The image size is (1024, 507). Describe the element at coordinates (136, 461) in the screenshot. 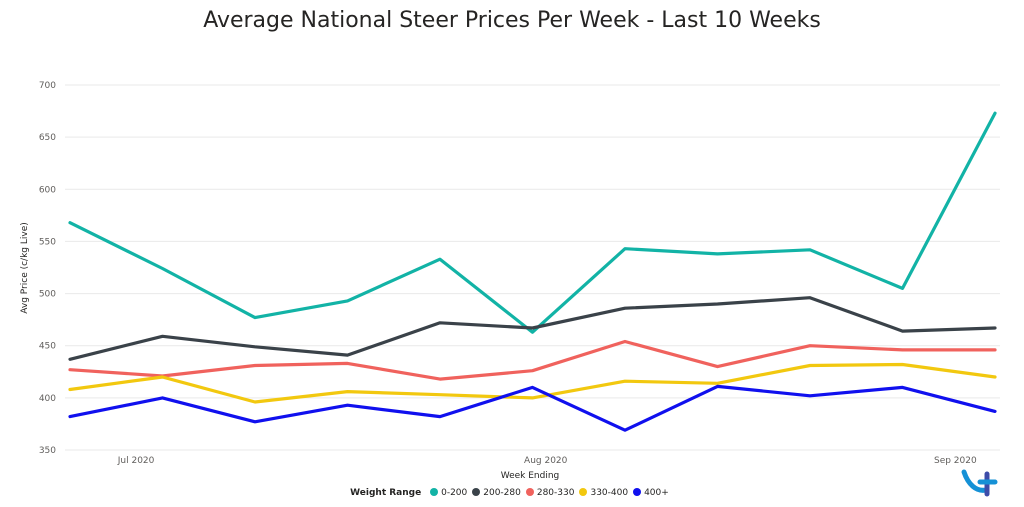

I see `x-tick-label: Jul 2020` at that location.